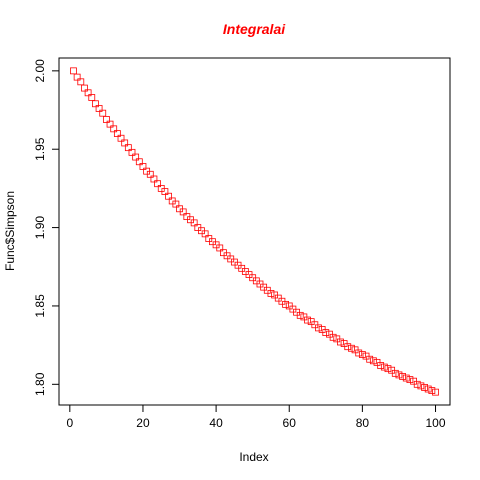 The image size is (480, 480). What do you see at coordinates (40, 306) in the screenshot?
I see `y-tick-label: 1.85` at bounding box center [40, 306].